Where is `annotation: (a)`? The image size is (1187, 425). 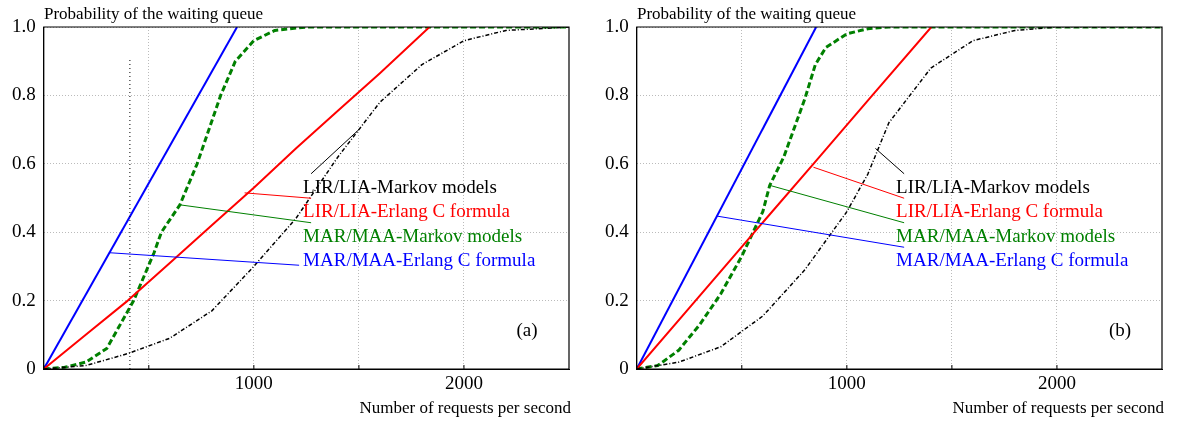 annotation: (a) is located at coordinates (527, 330).